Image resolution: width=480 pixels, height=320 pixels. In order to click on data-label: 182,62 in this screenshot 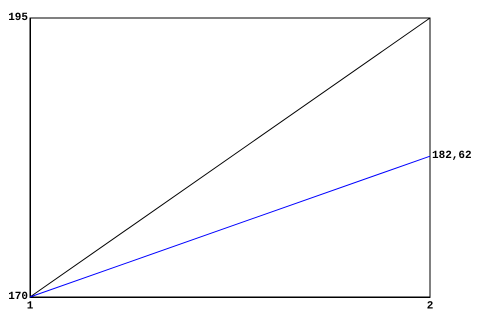, I will do `click(452, 156)`.